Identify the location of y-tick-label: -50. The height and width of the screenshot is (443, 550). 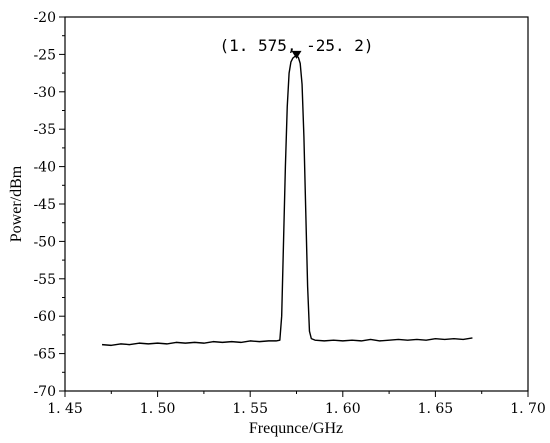
(44, 242).